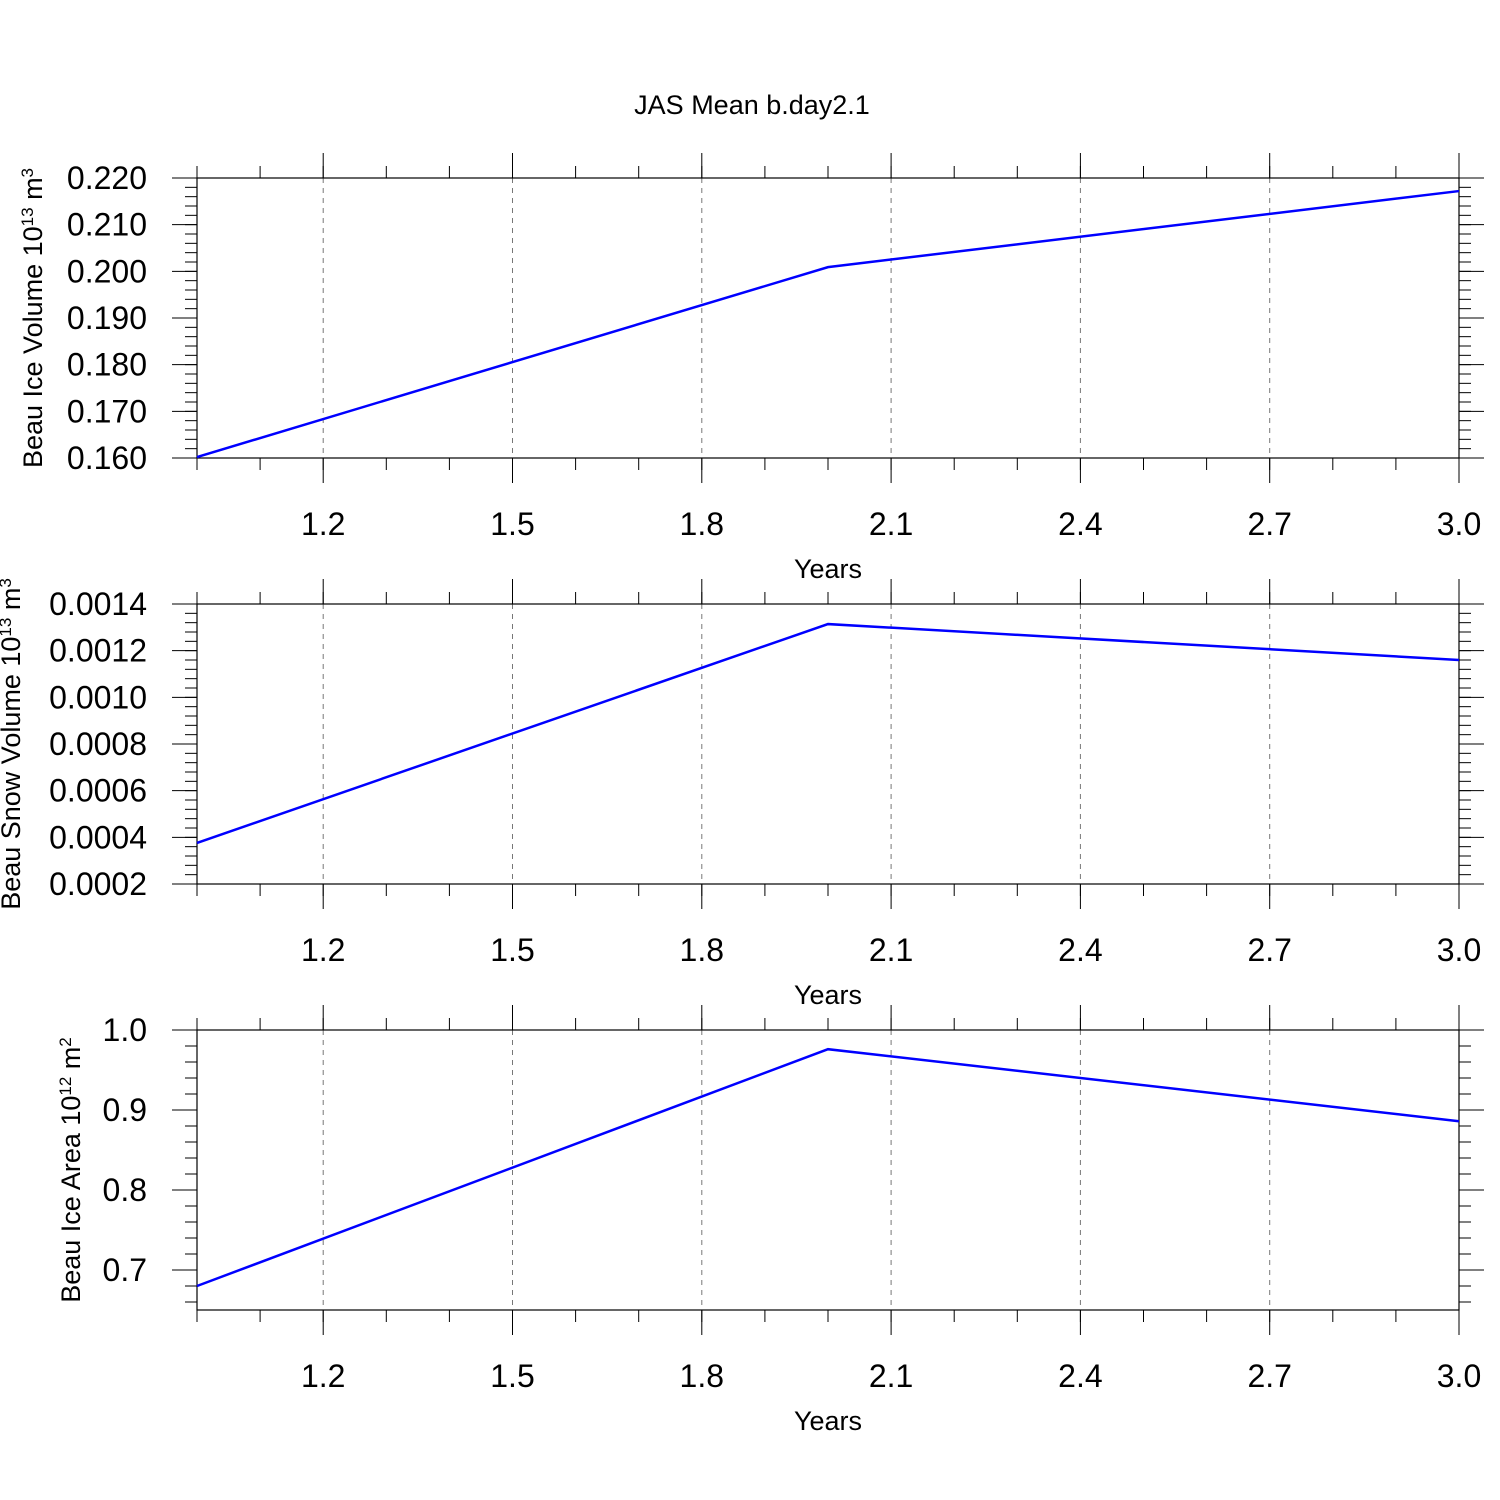 Image resolution: width=1500 pixels, height=1500 pixels. What do you see at coordinates (107, 458) in the screenshot?
I see `y-tick-label: 0.160` at bounding box center [107, 458].